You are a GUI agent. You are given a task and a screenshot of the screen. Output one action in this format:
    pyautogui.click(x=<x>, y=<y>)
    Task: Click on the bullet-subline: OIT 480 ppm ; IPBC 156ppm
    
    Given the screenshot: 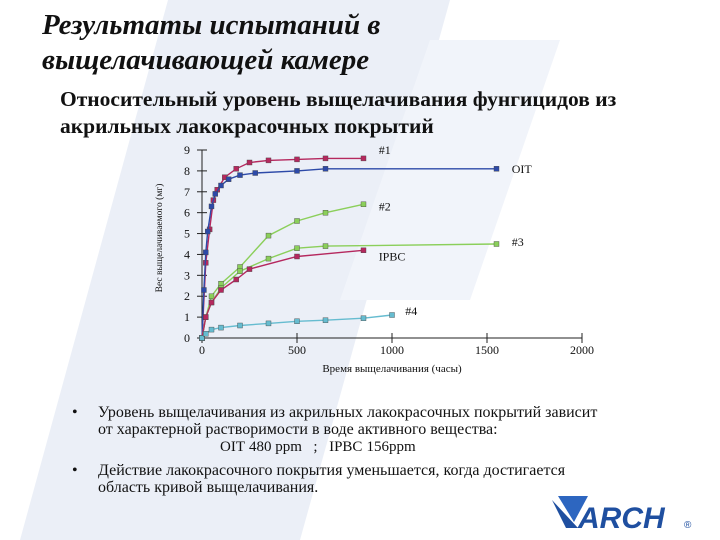 What is the action you would take?
    pyautogui.click(x=395, y=447)
    